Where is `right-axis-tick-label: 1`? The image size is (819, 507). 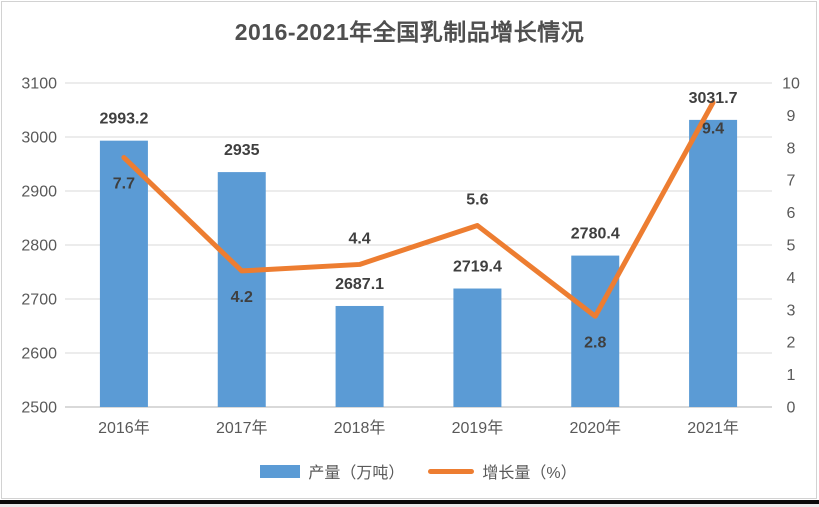 right-axis-tick-label: 1 is located at coordinates (791, 375).